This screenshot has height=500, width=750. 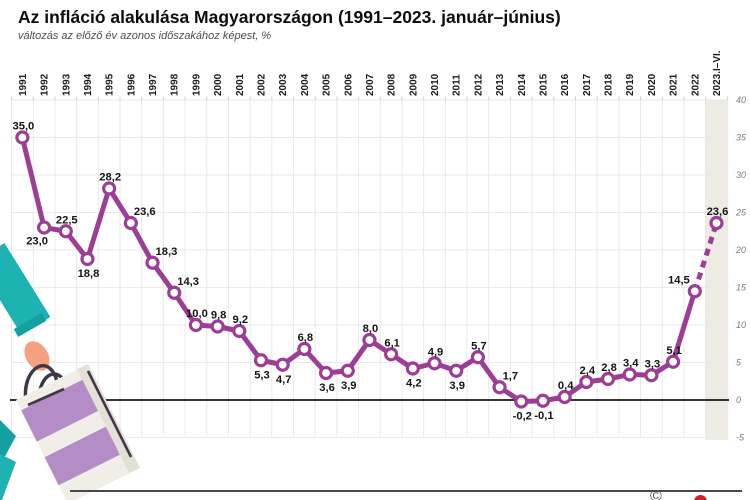 What do you see at coordinates (740, 438) in the screenshot?
I see `y-axis-label: -5` at bounding box center [740, 438].